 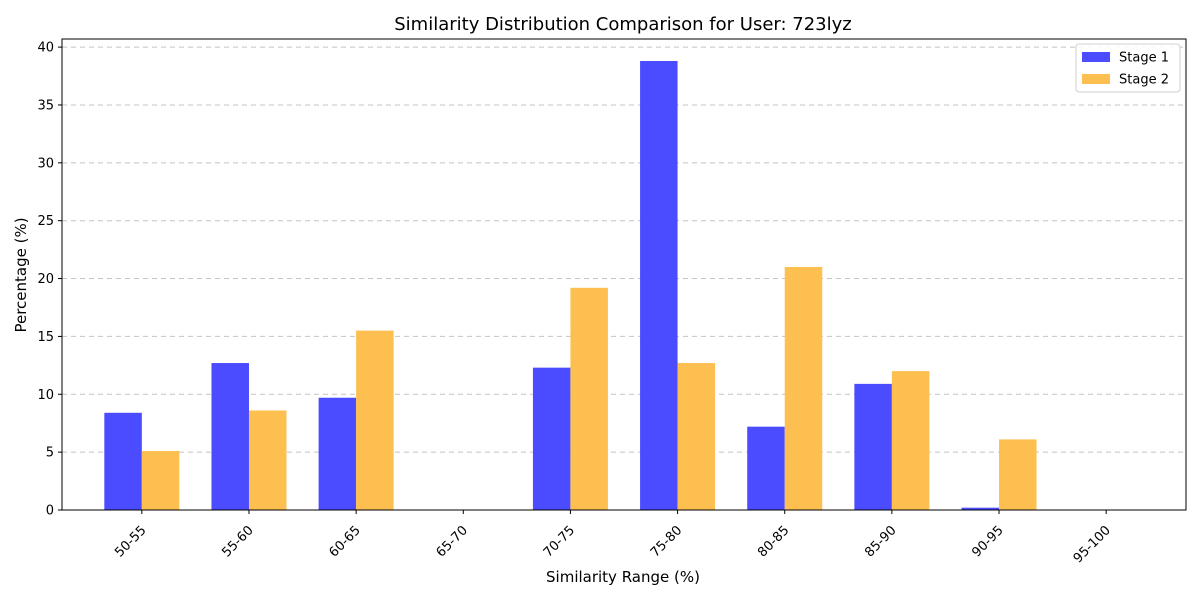 What do you see at coordinates (50, 511) in the screenshot?
I see `y-tick-label: 0` at bounding box center [50, 511].